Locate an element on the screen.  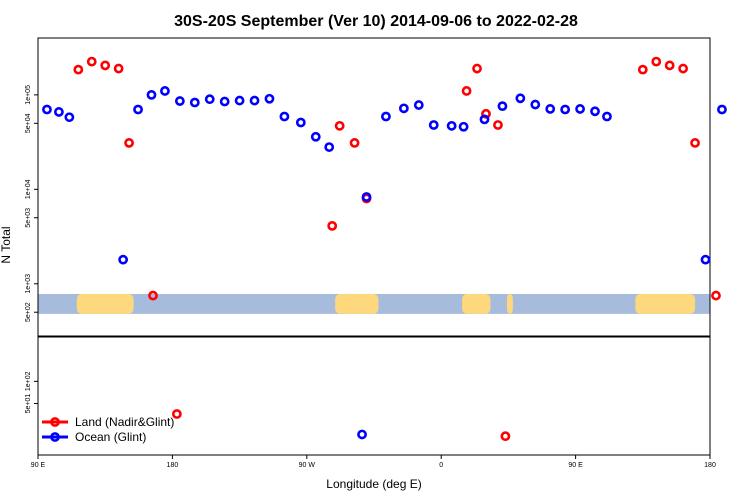
bottom-y-tick-label: 5e+01 is located at coordinates (28, 404).